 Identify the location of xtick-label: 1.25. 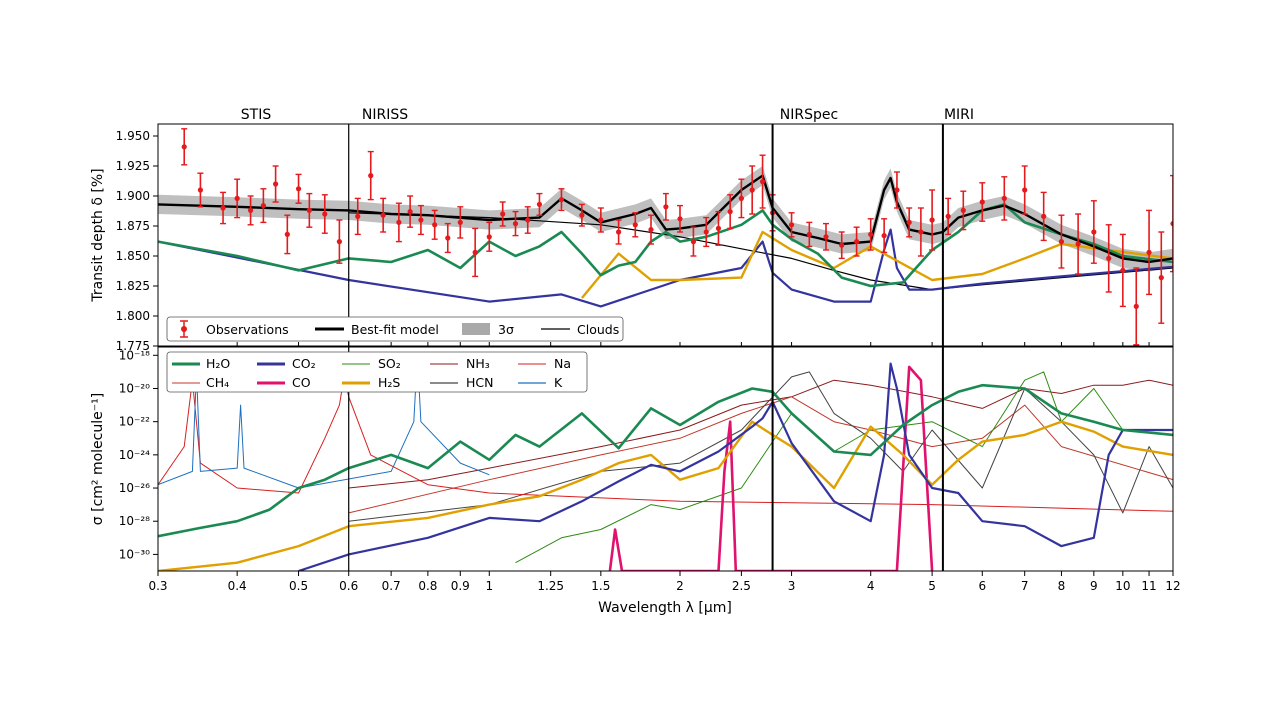
(550, 586).